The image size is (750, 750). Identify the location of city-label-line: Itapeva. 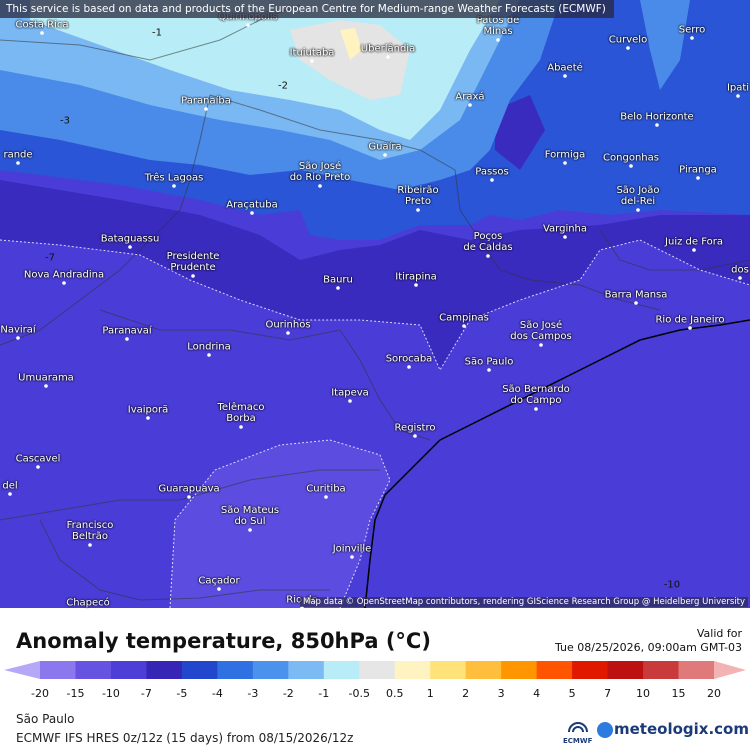
(350, 393).